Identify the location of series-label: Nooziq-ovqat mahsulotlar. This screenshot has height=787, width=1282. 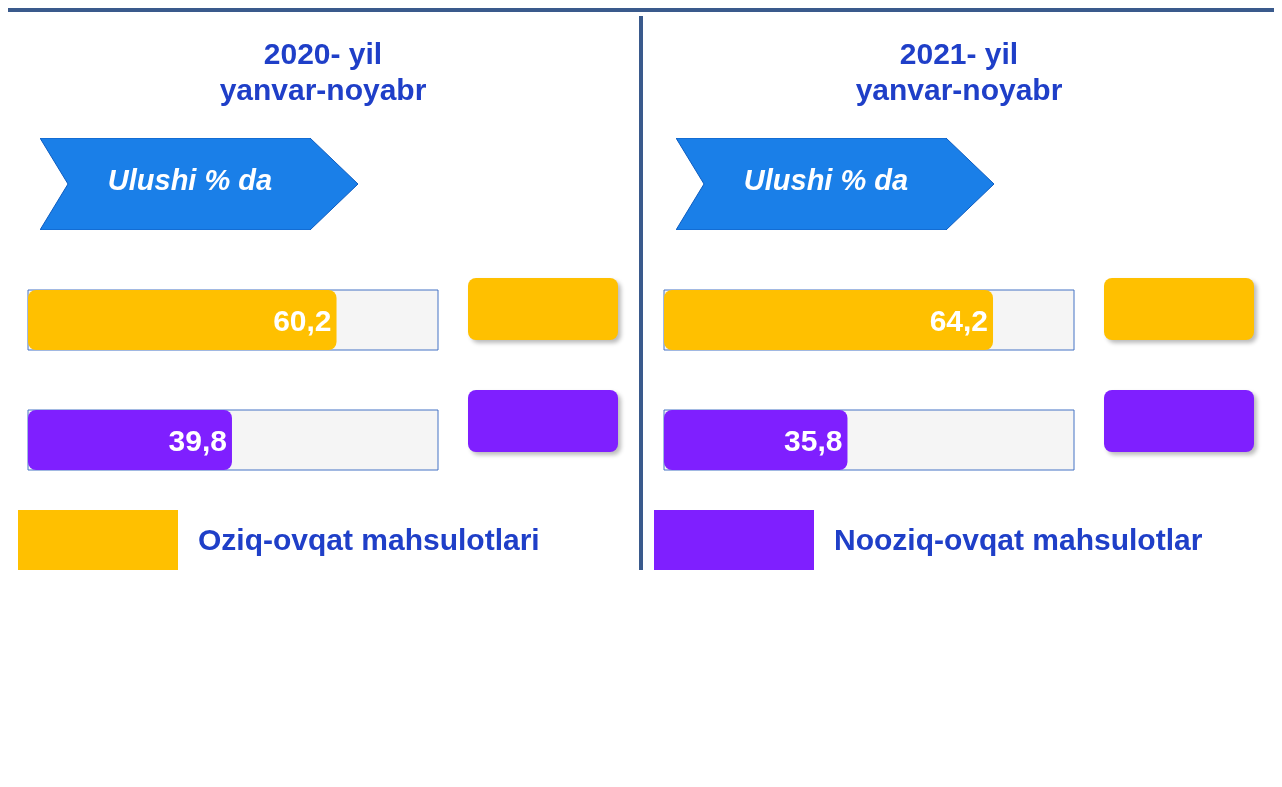
(1018, 540).